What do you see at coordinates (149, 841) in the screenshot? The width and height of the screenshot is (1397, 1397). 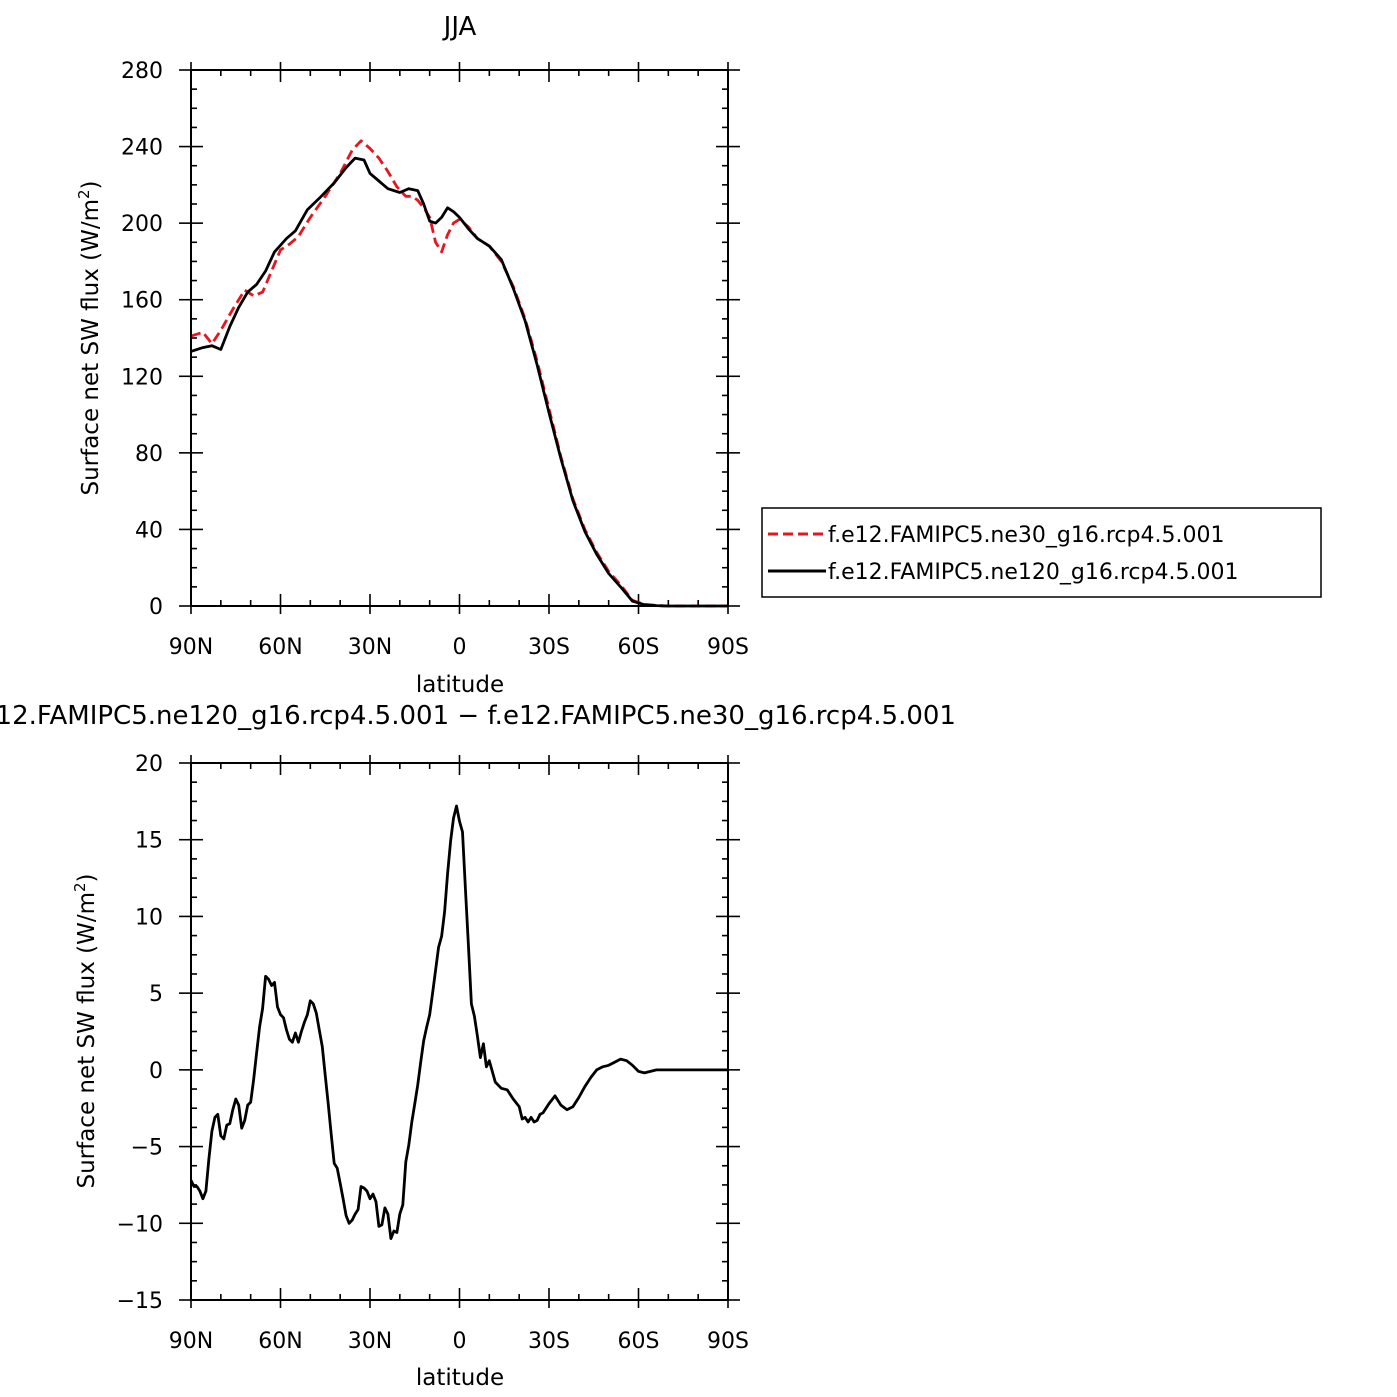 I see `y-tick-label: 15` at bounding box center [149, 841].